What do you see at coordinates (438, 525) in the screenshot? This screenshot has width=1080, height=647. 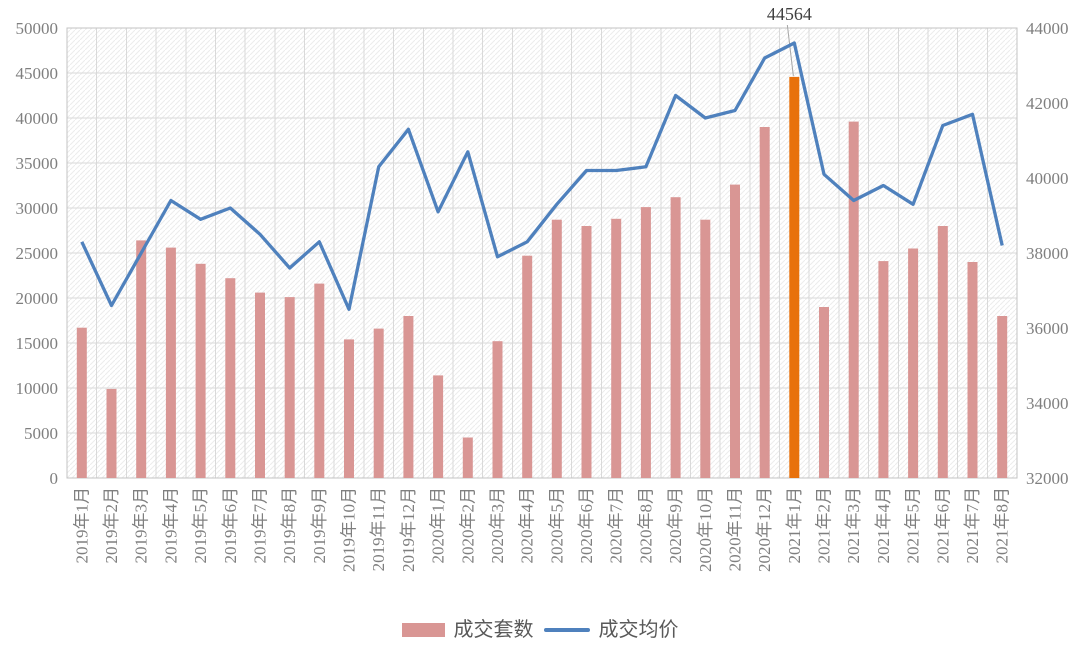 I see `x-axis-tick: 2020年1月` at bounding box center [438, 525].